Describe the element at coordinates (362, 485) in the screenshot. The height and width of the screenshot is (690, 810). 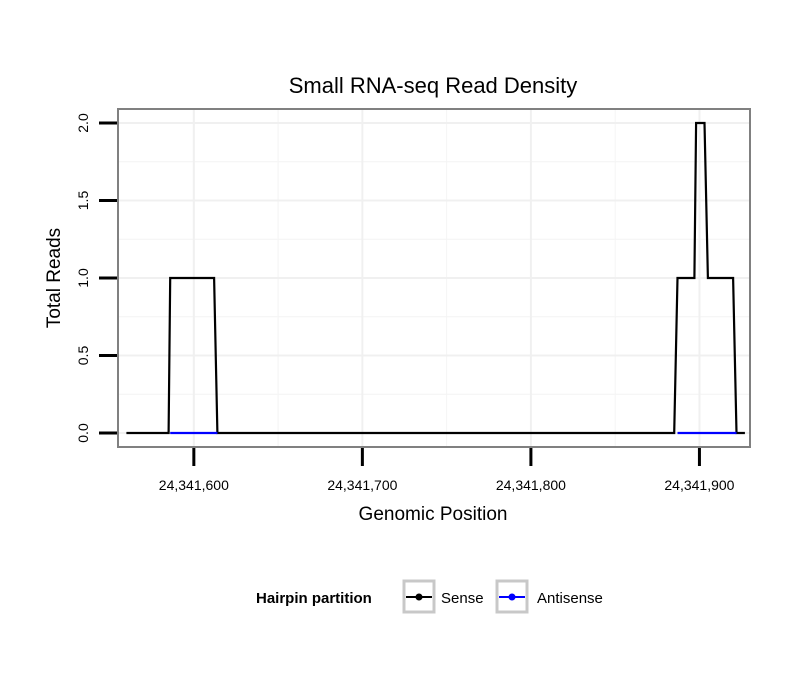
I see `x-tick-label: 24,341,700` at that location.